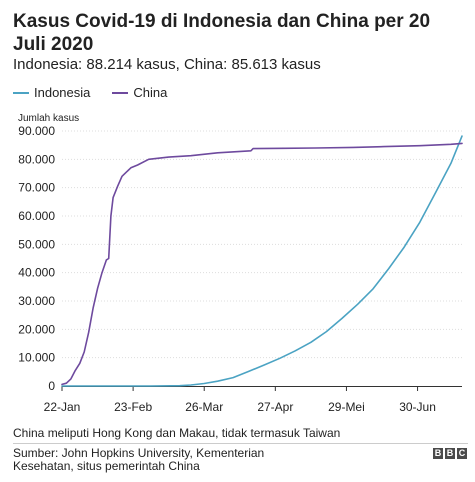  What do you see at coordinates (133, 407) in the screenshot?
I see `x-tick-label: 23-Feb` at bounding box center [133, 407].